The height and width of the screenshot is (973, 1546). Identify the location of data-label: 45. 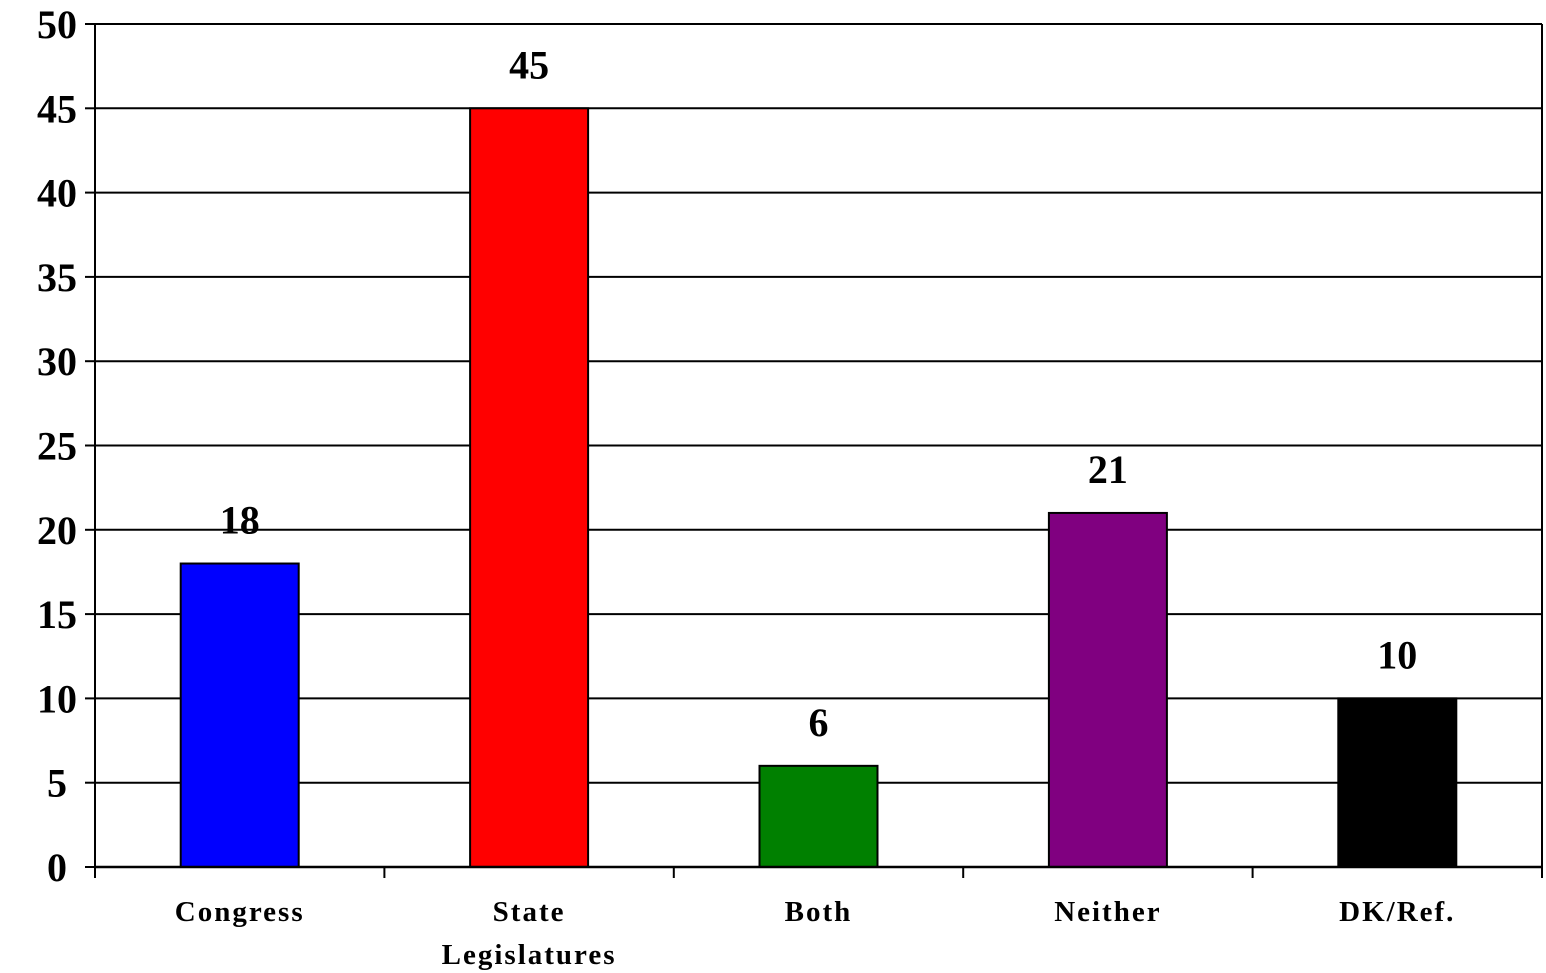
(529, 64).